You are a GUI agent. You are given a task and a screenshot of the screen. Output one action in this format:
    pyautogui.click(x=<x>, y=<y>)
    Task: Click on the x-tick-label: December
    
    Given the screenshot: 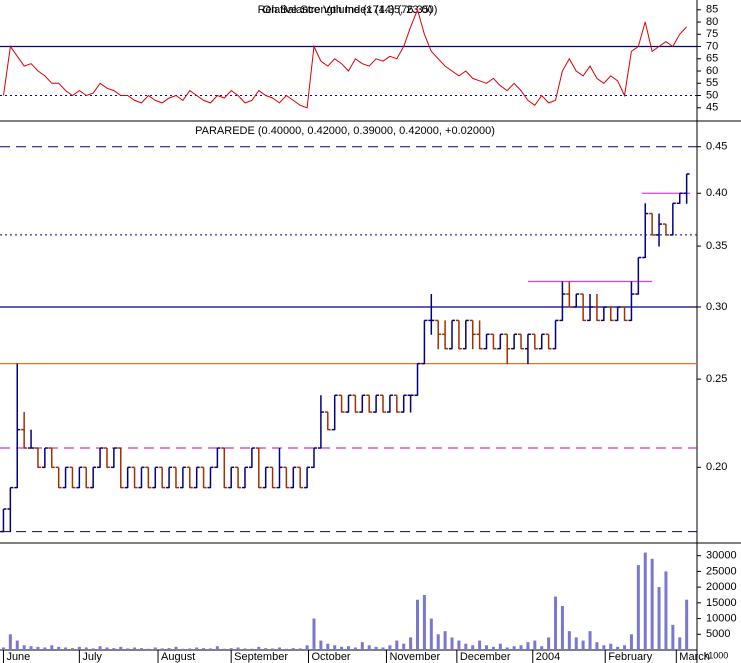 What is the action you would take?
    pyautogui.click(x=485, y=657)
    